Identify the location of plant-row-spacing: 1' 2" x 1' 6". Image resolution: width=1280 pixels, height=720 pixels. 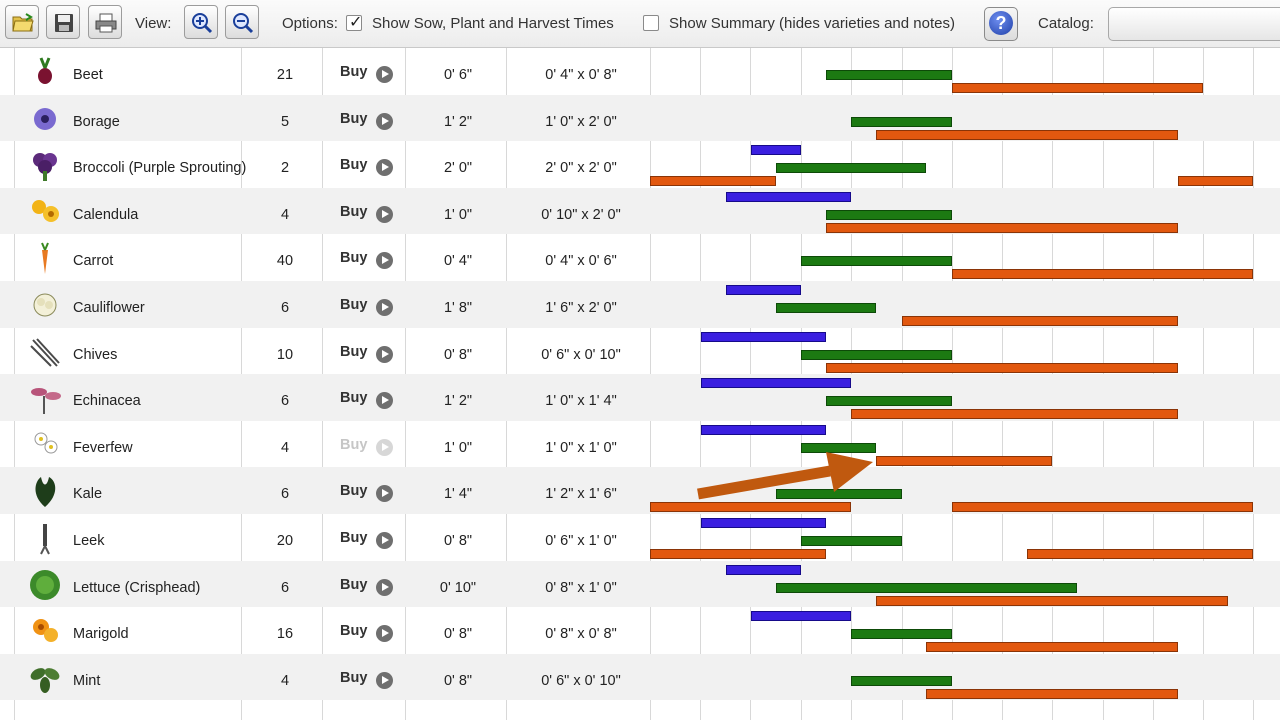
(581, 494).